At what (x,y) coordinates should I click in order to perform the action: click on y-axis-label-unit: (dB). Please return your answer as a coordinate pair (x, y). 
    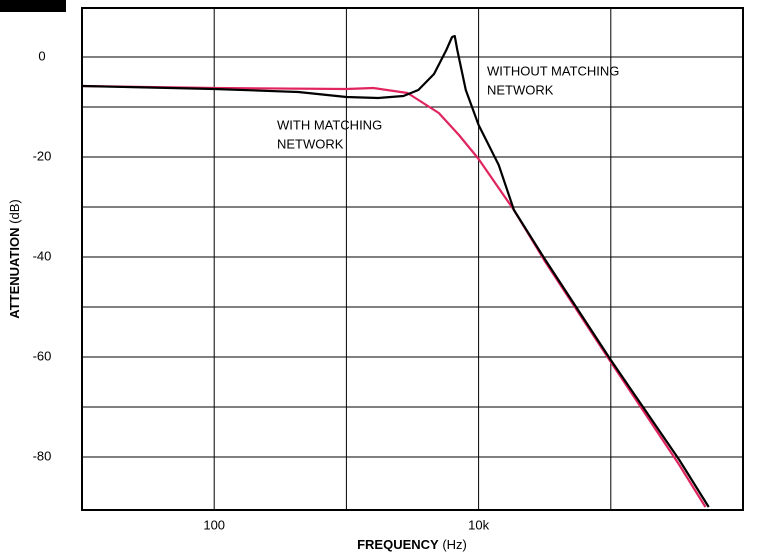
    Looking at the image, I should click on (14, 211).